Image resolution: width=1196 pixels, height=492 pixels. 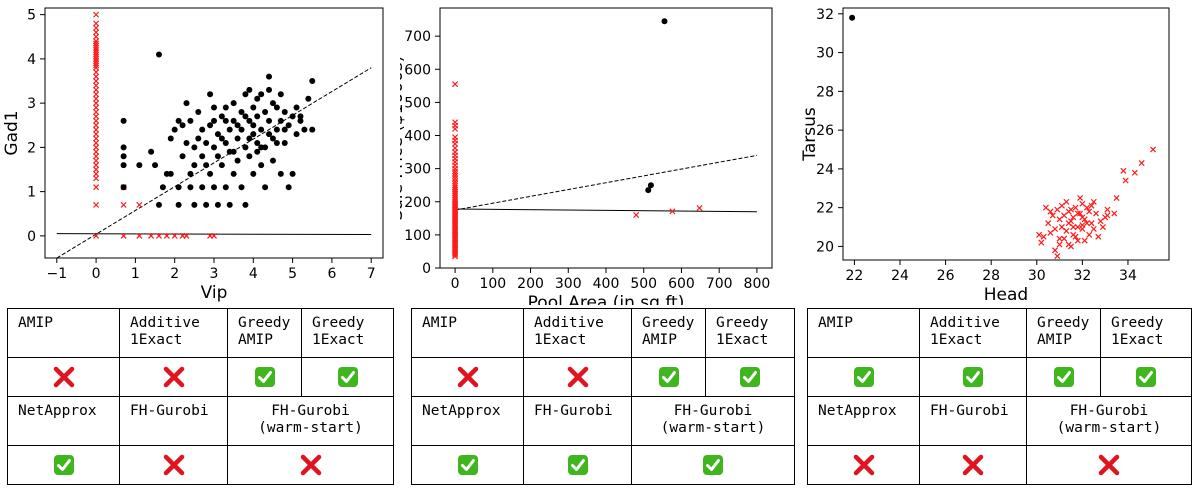 I want to click on y-tick-label: 600, so click(x=417, y=70).